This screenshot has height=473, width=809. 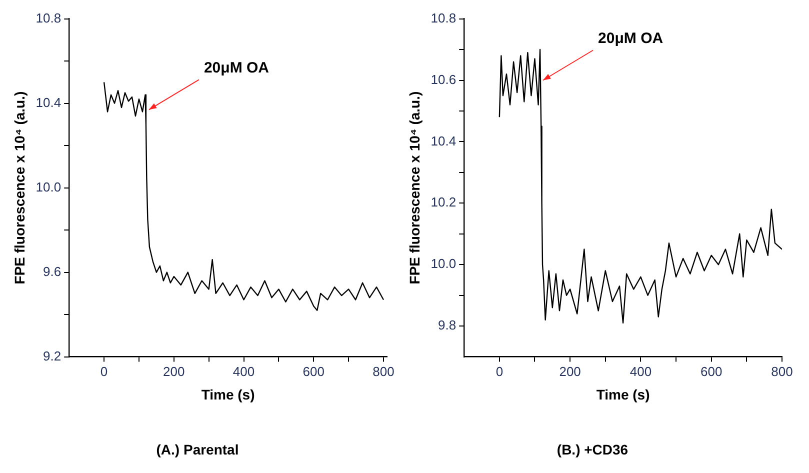 I want to click on y-tick-label: 9.8, so click(x=447, y=325).